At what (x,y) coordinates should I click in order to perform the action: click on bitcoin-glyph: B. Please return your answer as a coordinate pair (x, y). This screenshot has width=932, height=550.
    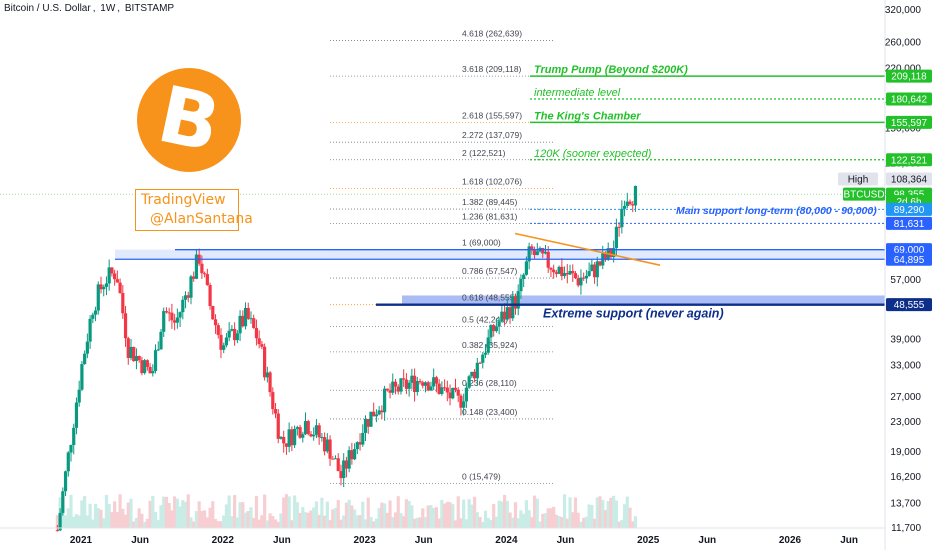
    Looking at the image, I should click on (189, 120).